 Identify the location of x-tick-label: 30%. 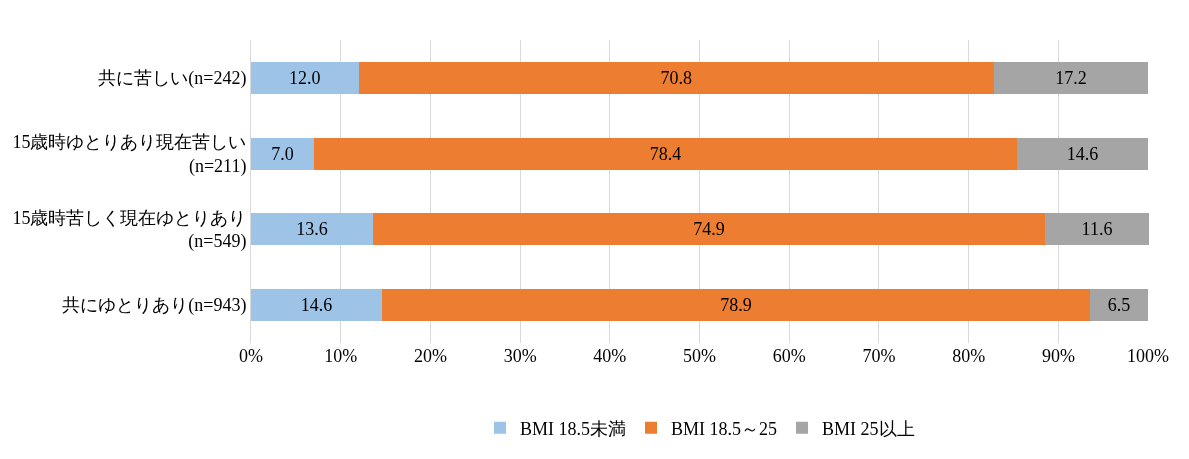
(520, 356).